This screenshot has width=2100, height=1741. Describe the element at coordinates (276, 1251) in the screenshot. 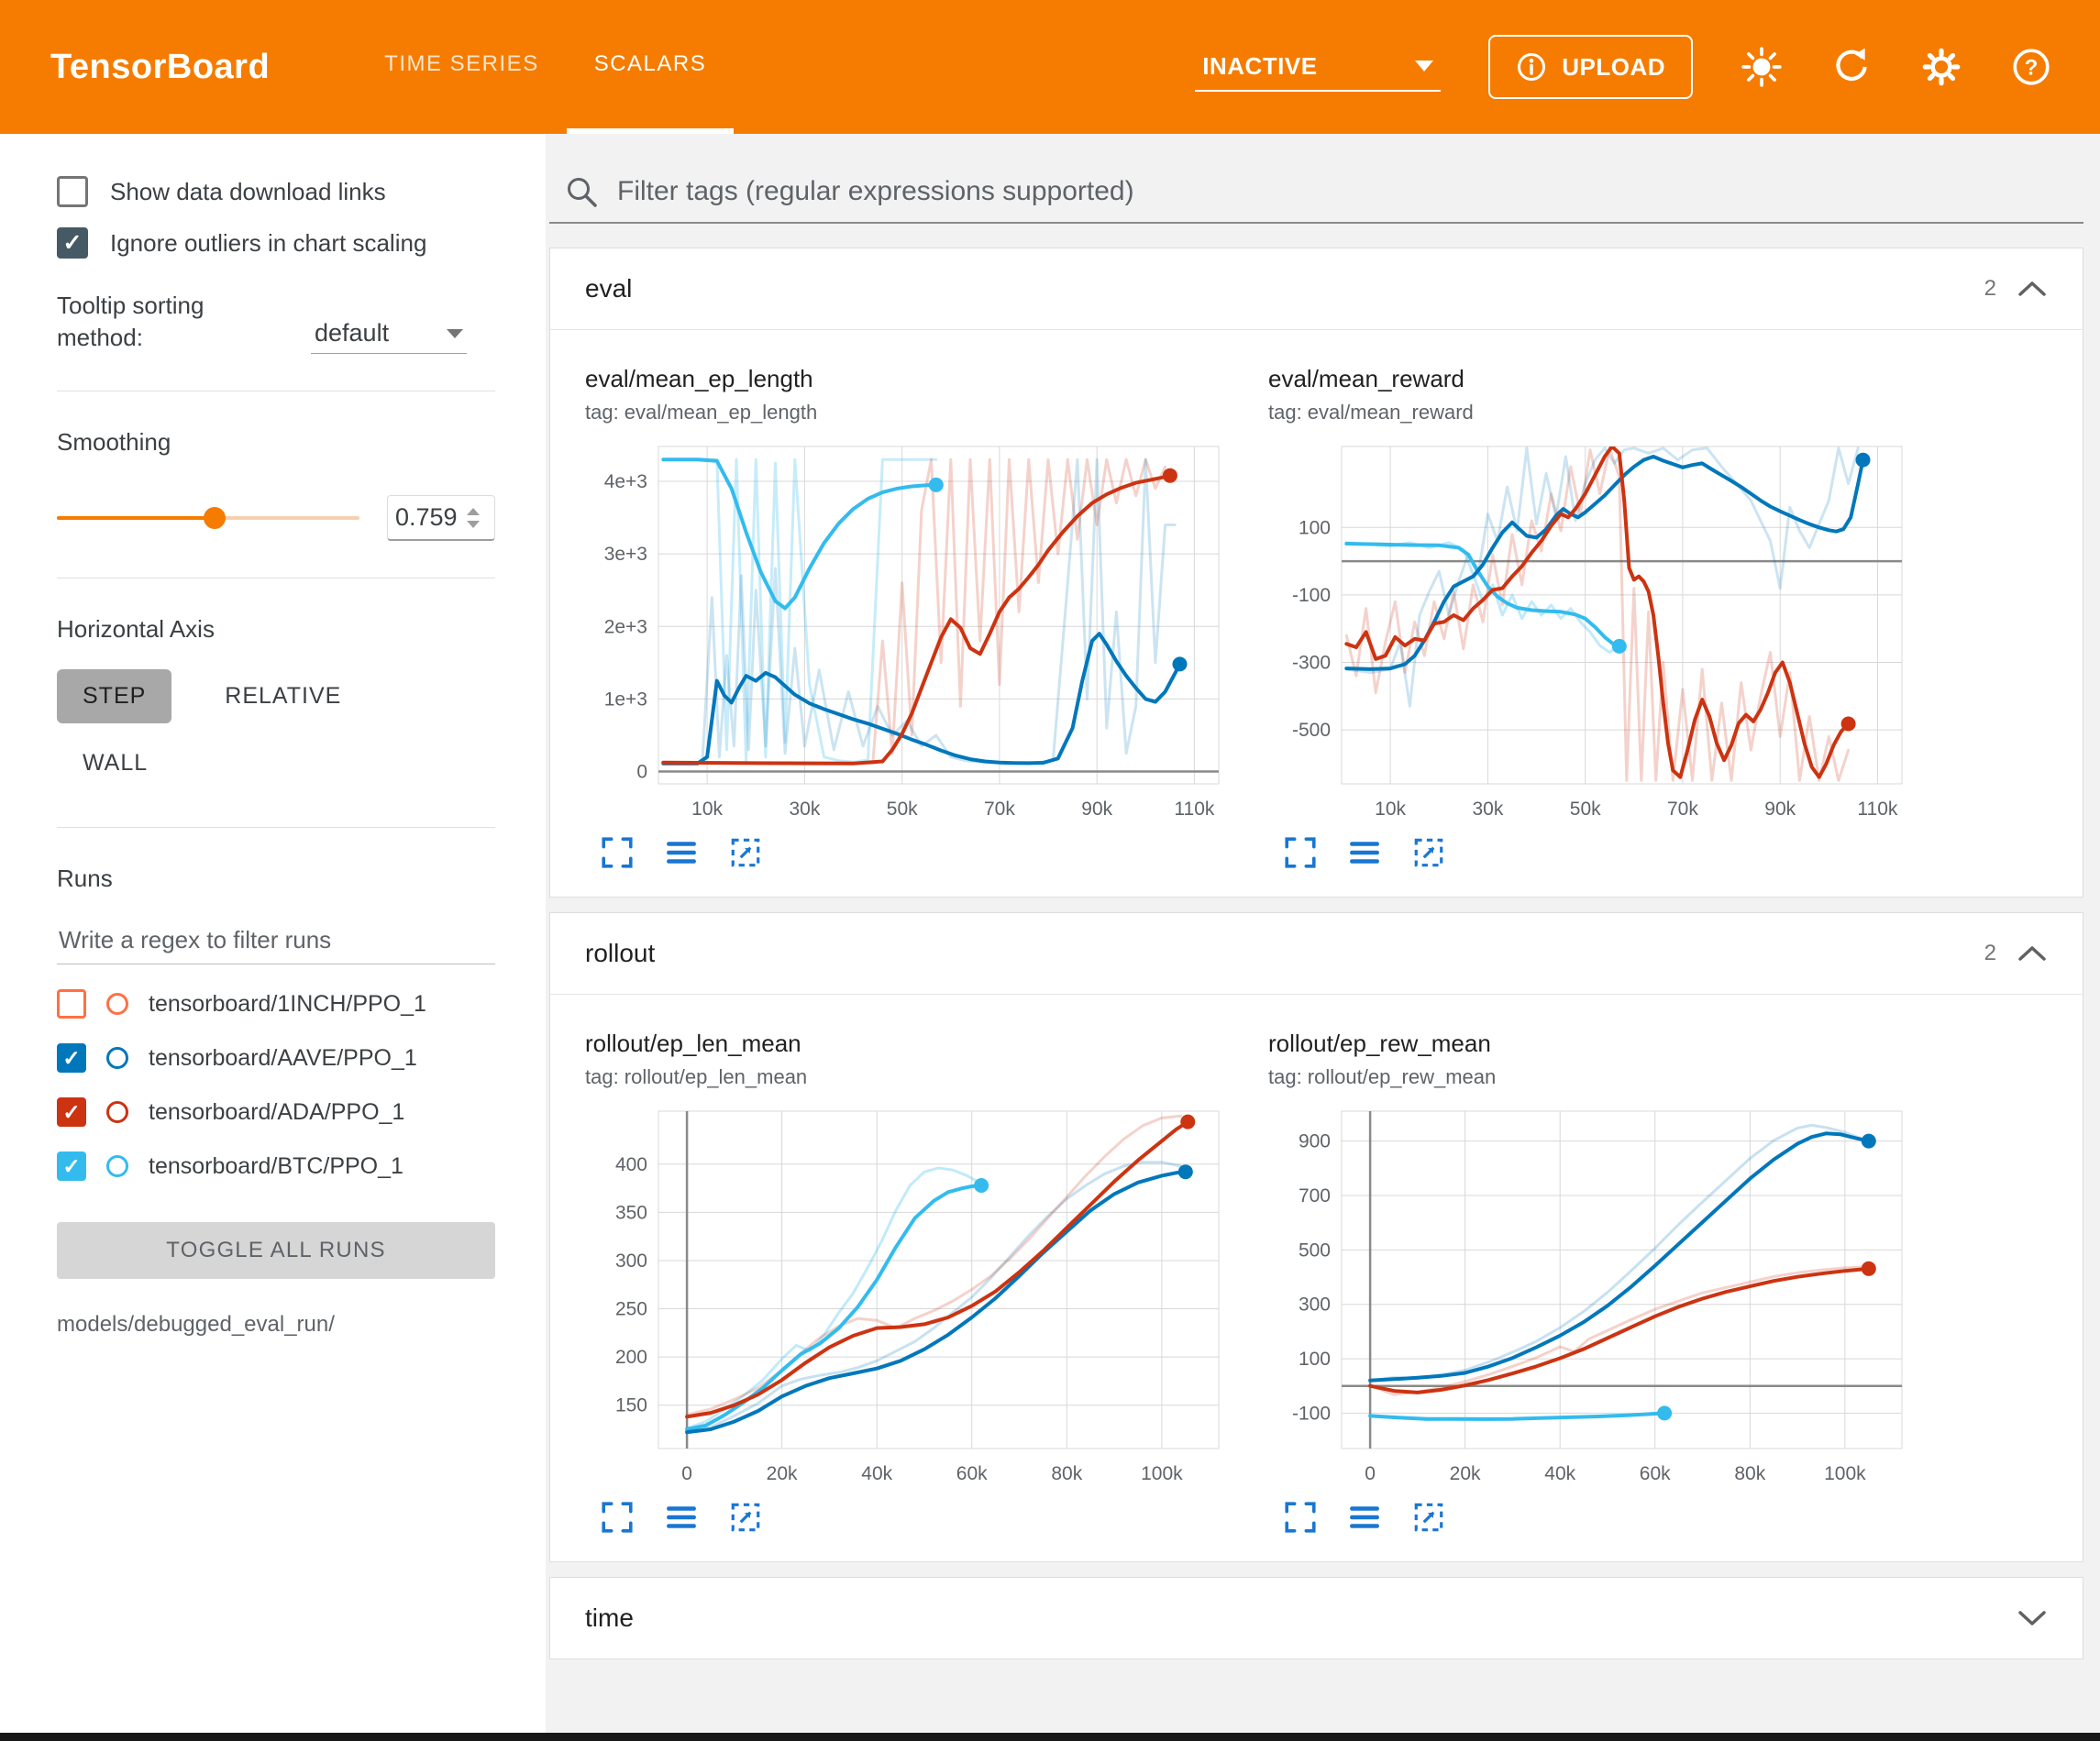

I see `toggle-all-runs-button: TOGGLE ALL RUNS` at that location.